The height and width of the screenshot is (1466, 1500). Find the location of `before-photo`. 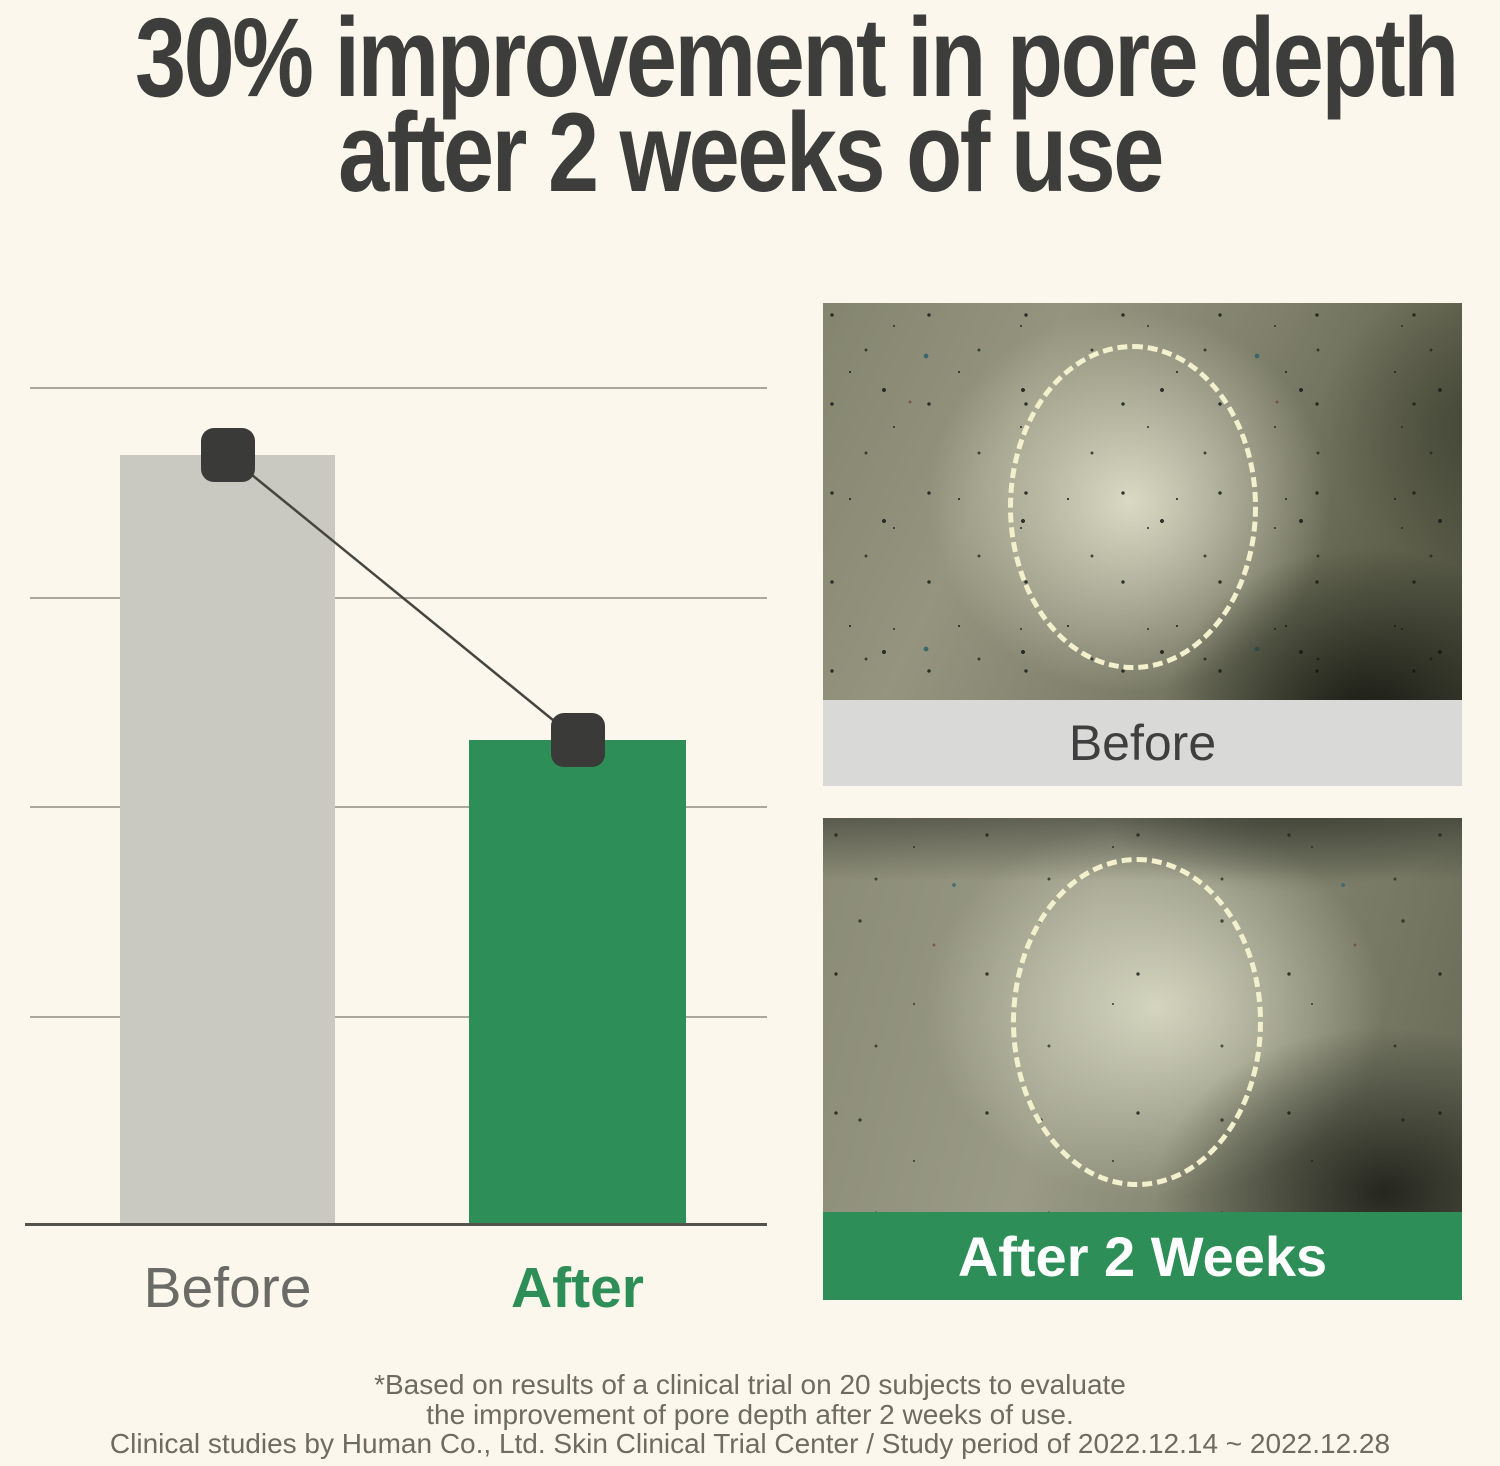

before-photo is located at coordinates (1142, 501).